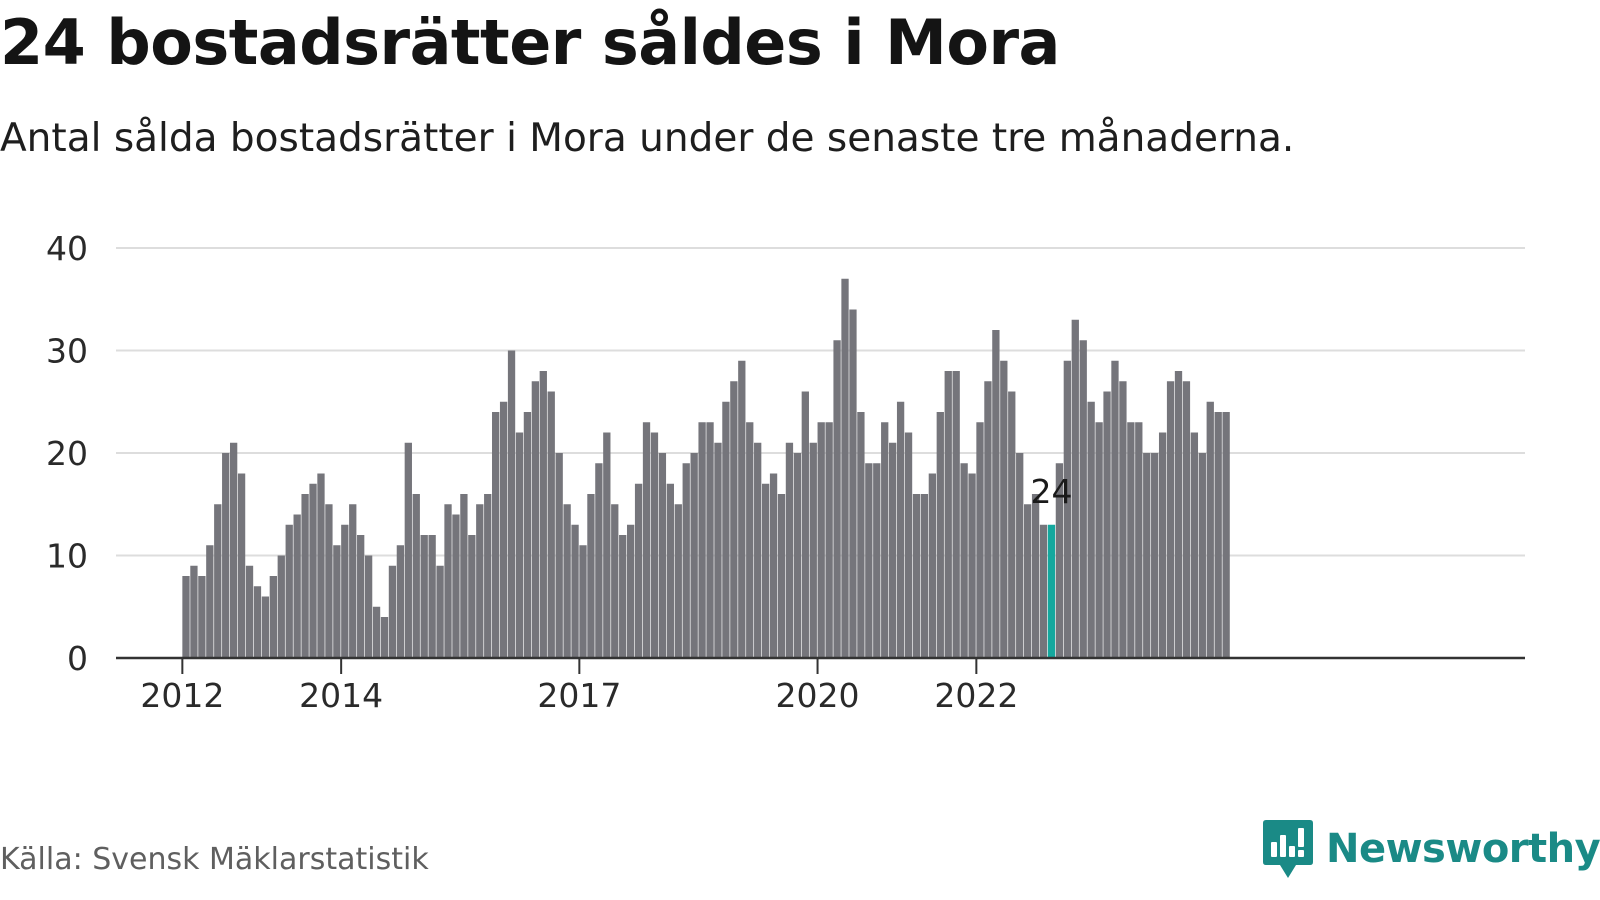  Describe the element at coordinates (67, 248) in the screenshot. I see `y-tick-label: 40` at that location.